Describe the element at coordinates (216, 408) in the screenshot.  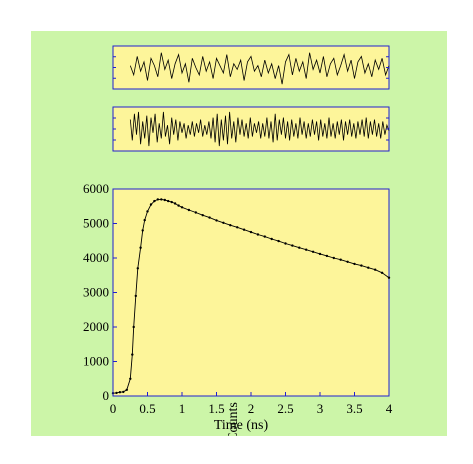
I see `x-tick-label: 1.5` at that location.